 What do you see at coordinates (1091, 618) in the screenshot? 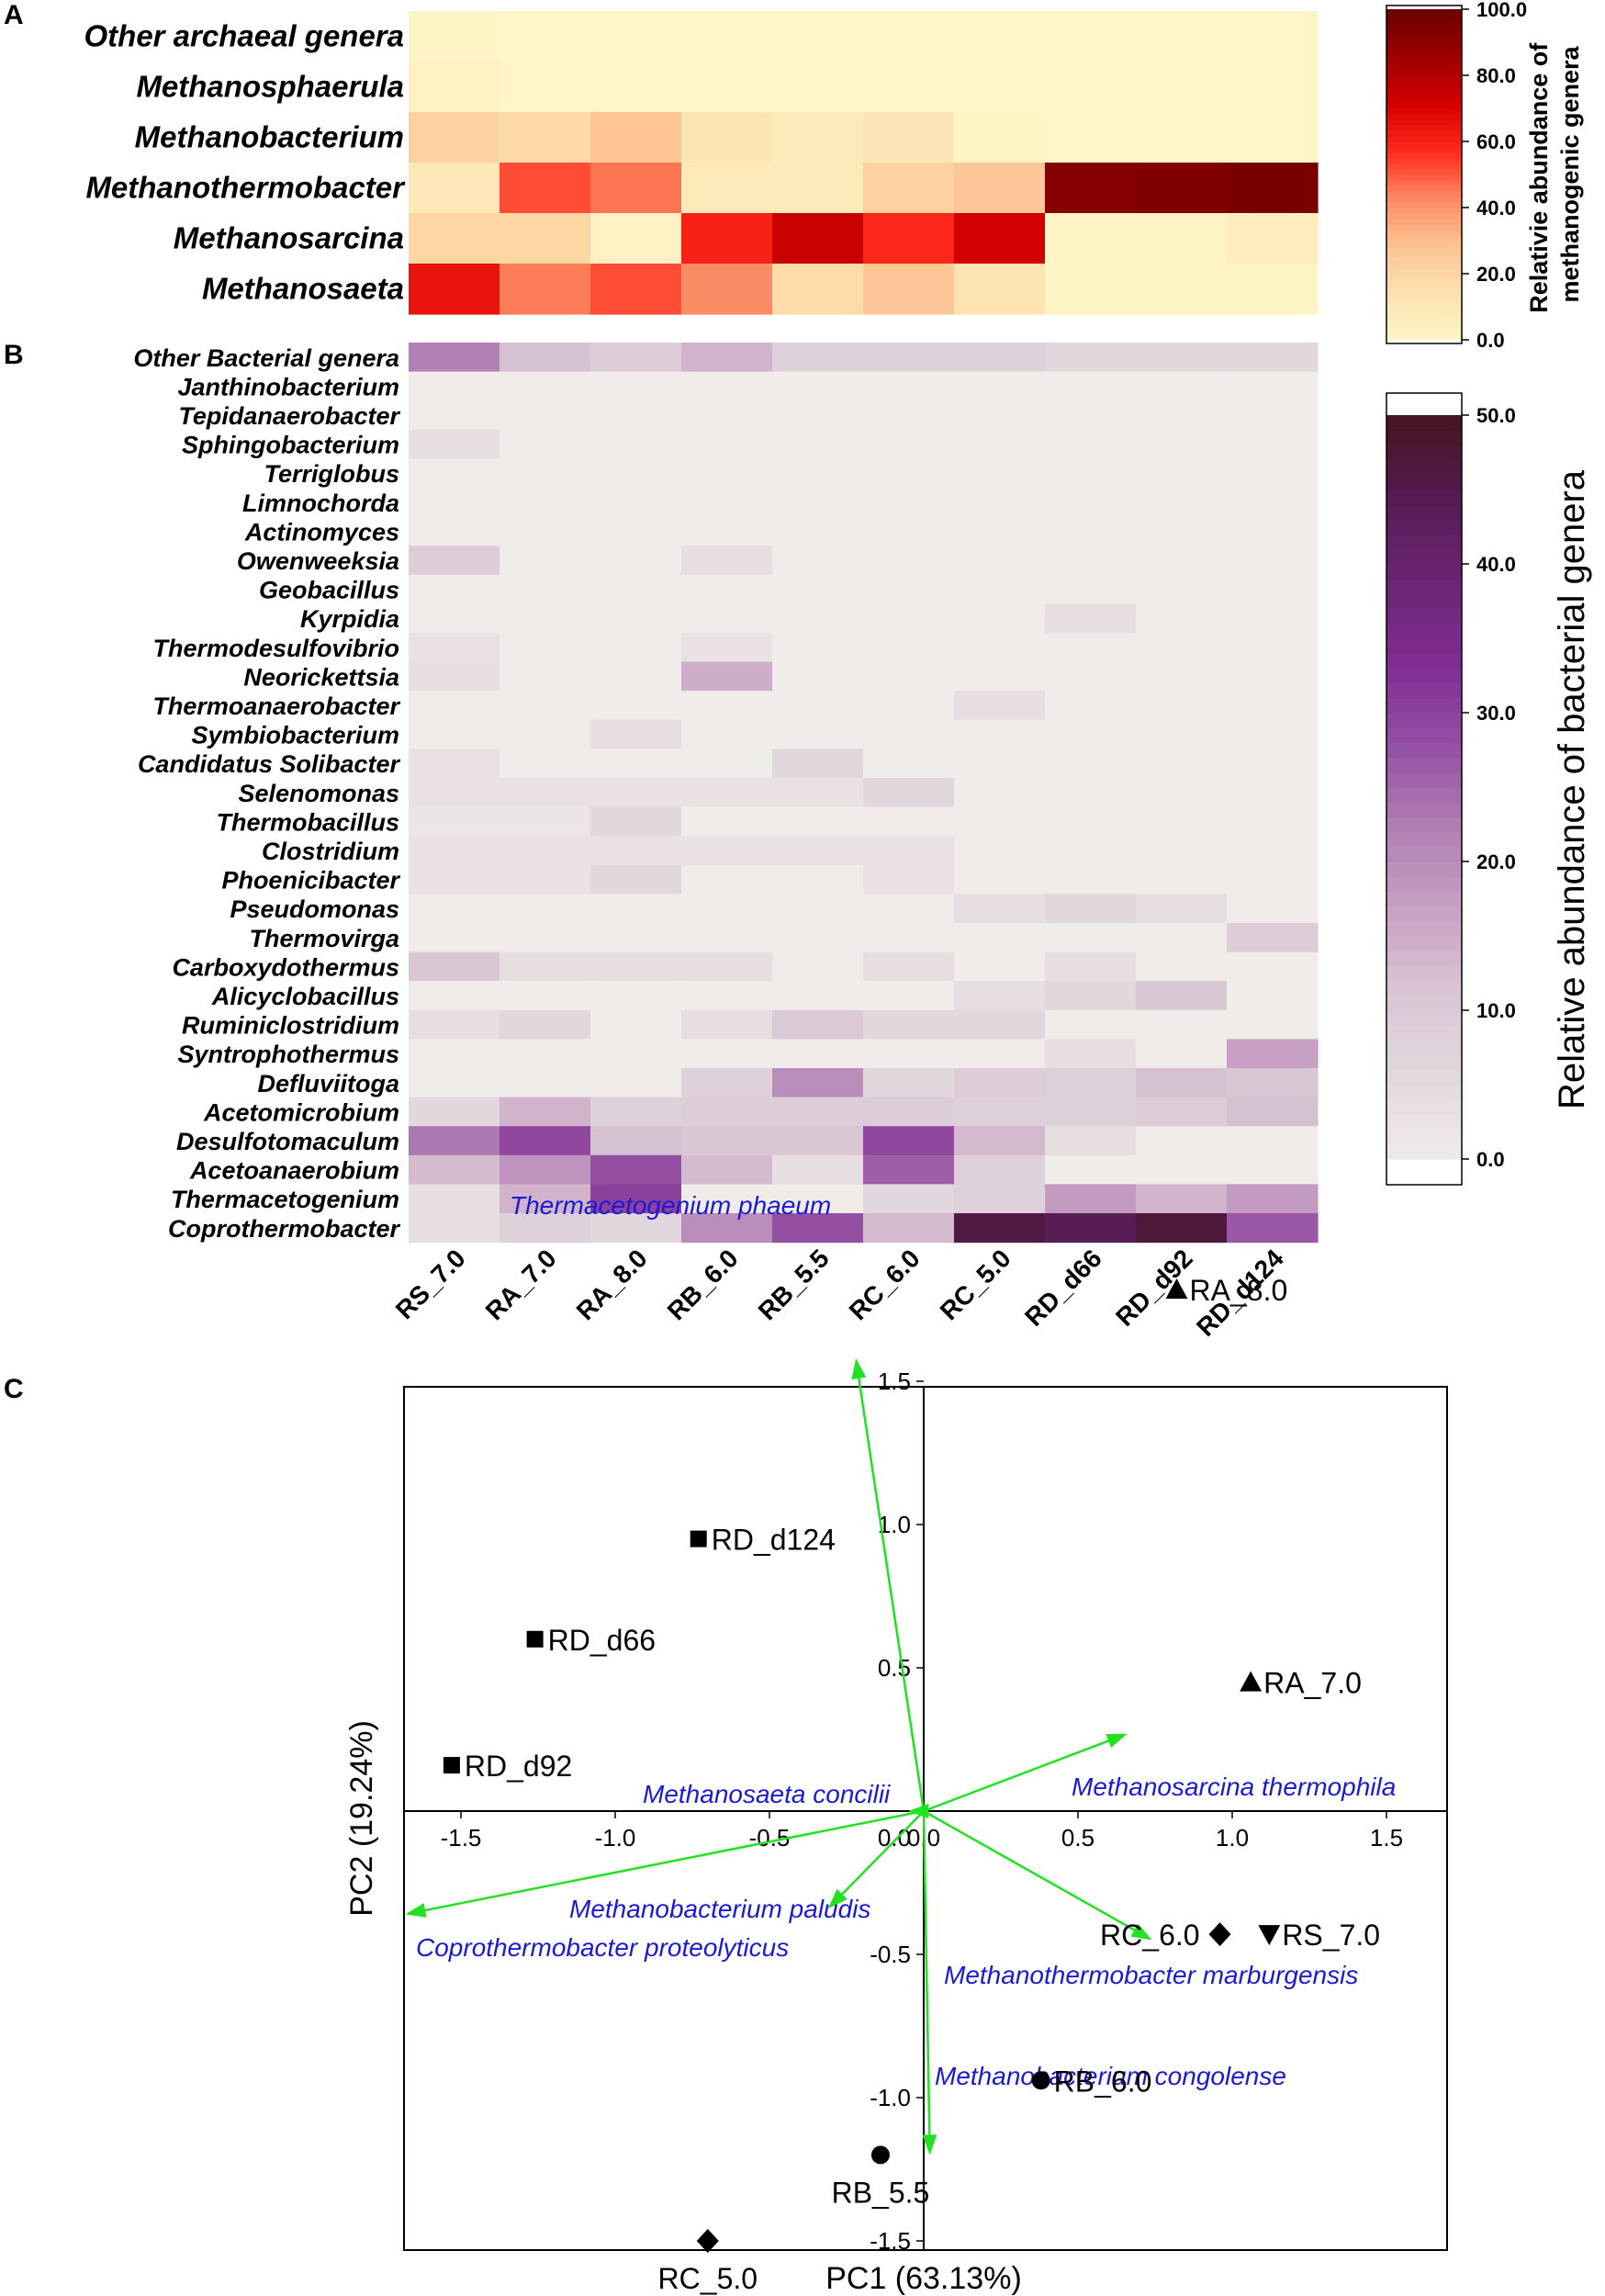
I see `heatmap-b-cell-kyrpidia-rd-d66` at bounding box center [1091, 618].